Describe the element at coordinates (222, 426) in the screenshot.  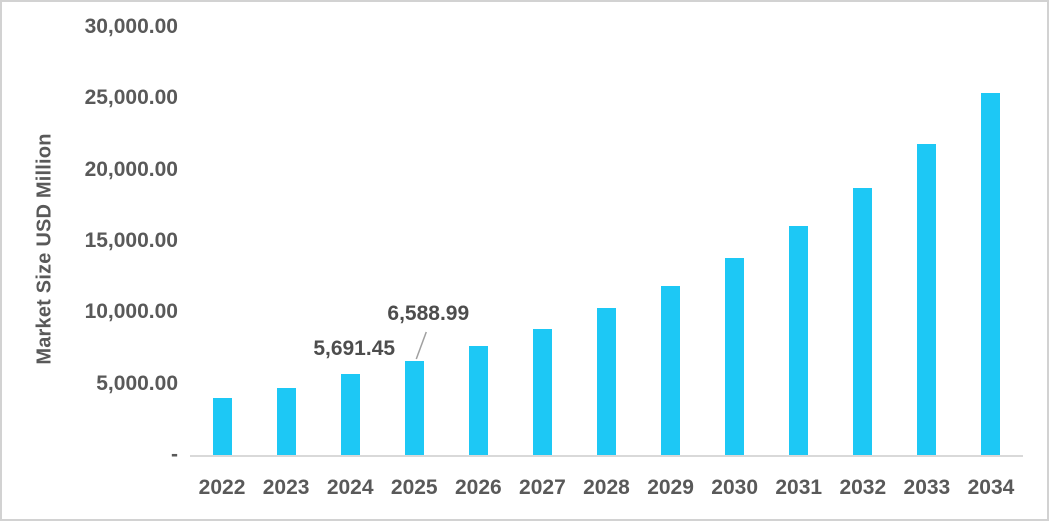
I see `bar-2022` at that location.